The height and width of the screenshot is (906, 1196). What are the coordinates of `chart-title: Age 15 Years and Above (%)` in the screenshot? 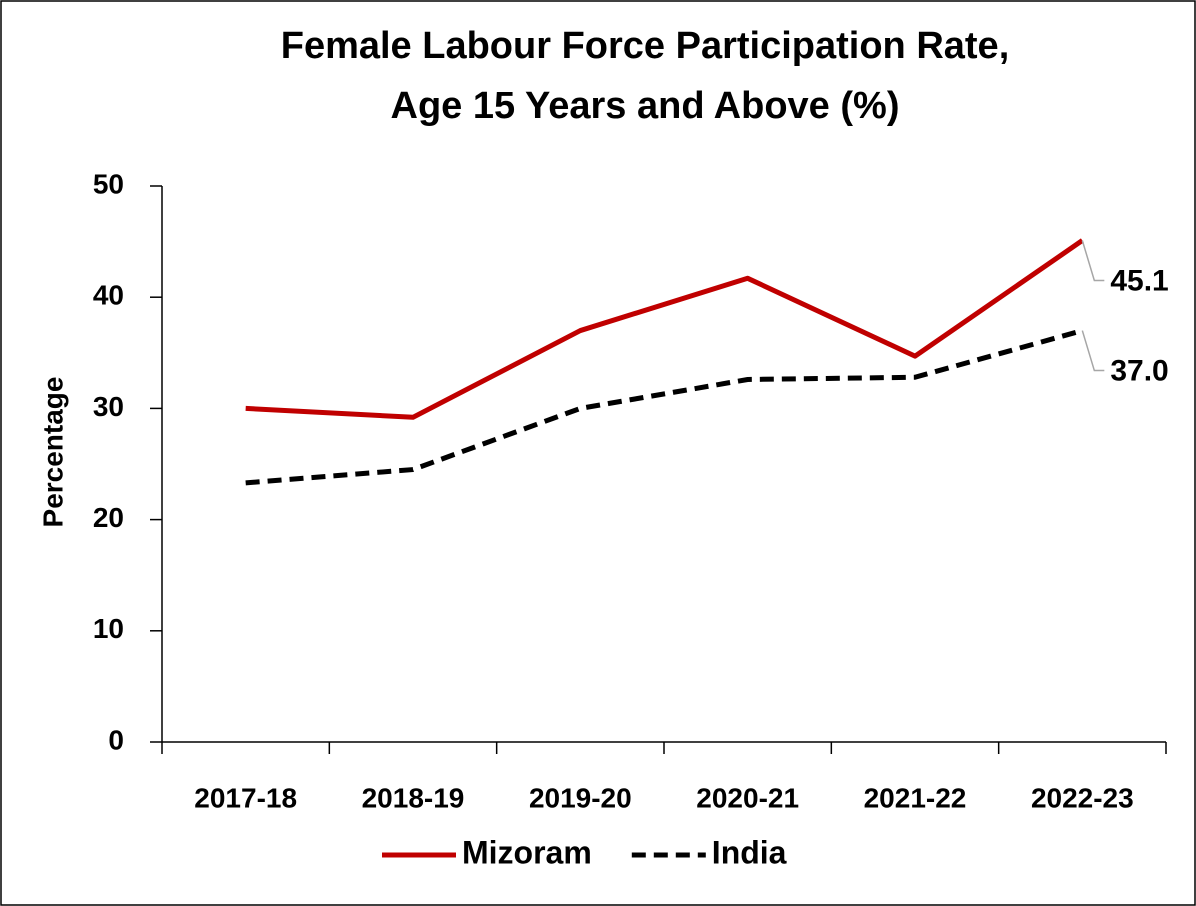 It's located at (645, 106).